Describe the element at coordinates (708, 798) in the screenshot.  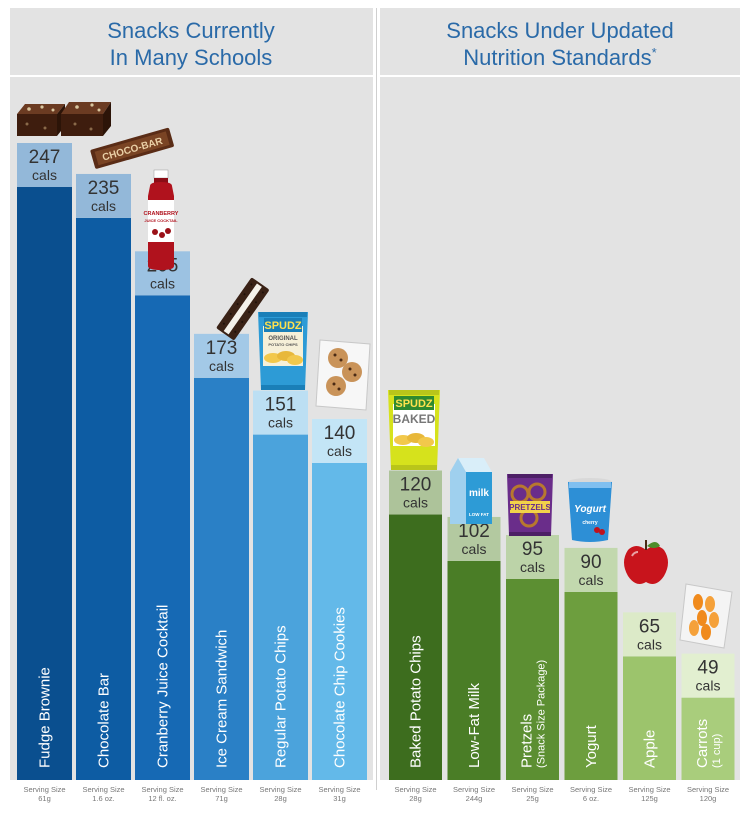
I see `serving-size-value: 120g` at that location.